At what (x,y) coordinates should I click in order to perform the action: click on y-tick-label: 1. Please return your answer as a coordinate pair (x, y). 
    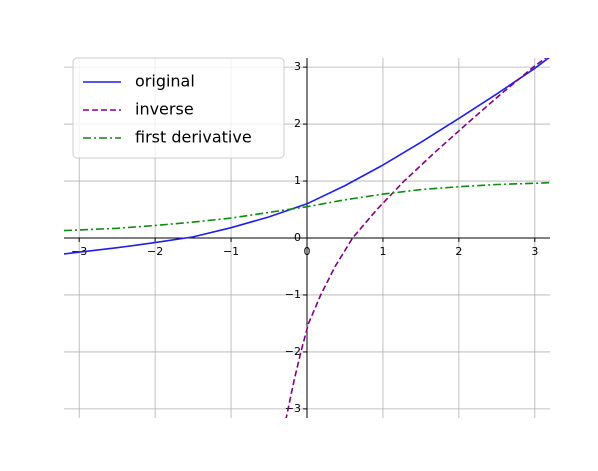
    Looking at the image, I should click on (297, 180).